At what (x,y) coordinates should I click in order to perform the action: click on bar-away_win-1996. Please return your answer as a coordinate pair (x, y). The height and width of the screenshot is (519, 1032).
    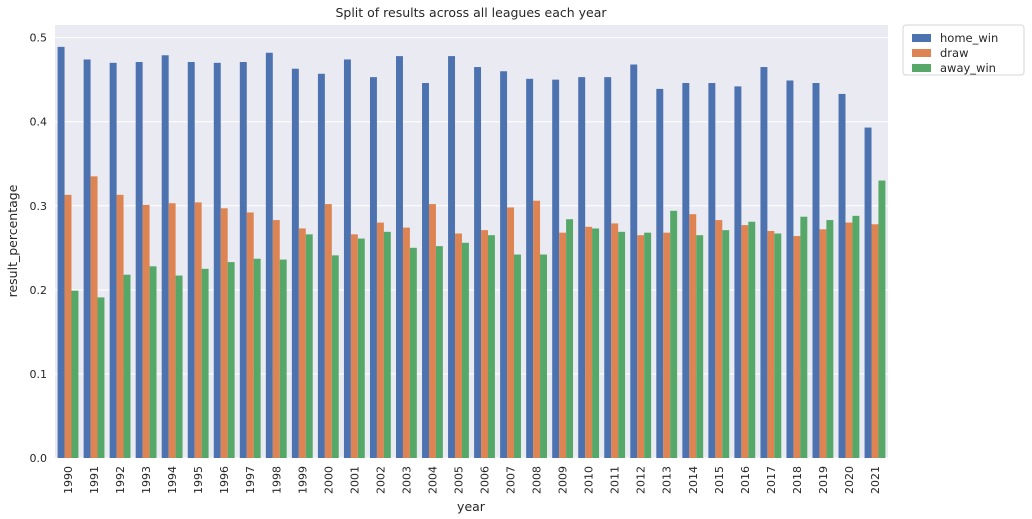
    Looking at the image, I should click on (231, 360).